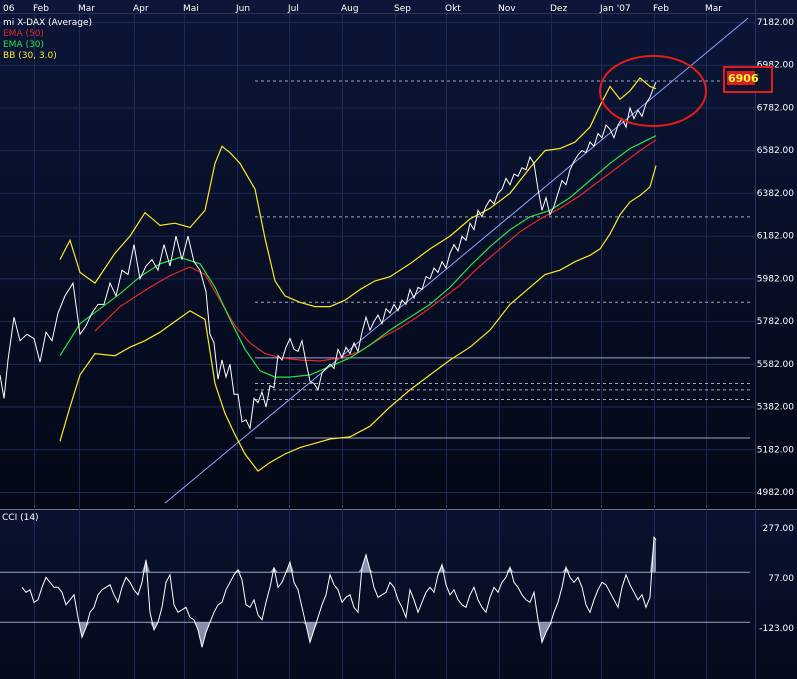 This screenshot has width=797, height=679. I want to click on price-callout-label: 6906, so click(743, 78).